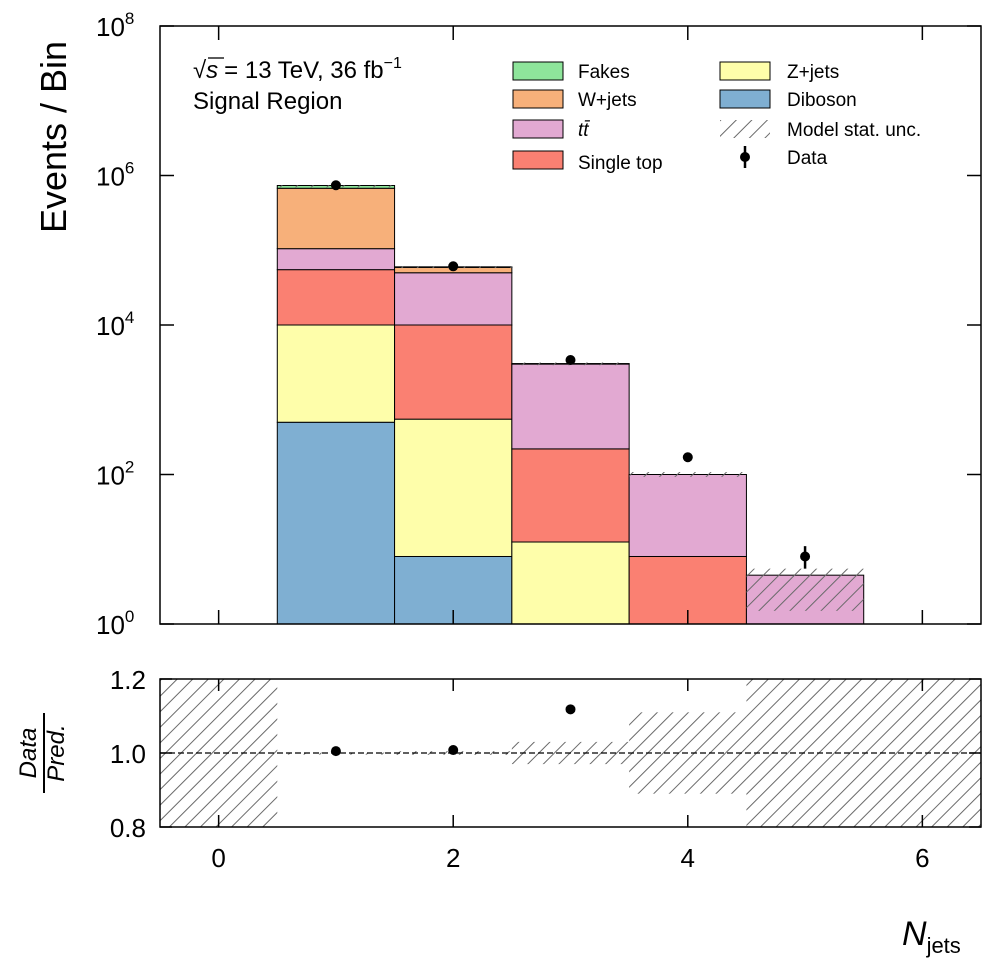 This screenshot has width=996, height=959. What do you see at coordinates (538, 160) in the screenshot?
I see `legend-box-single-top` at bounding box center [538, 160].